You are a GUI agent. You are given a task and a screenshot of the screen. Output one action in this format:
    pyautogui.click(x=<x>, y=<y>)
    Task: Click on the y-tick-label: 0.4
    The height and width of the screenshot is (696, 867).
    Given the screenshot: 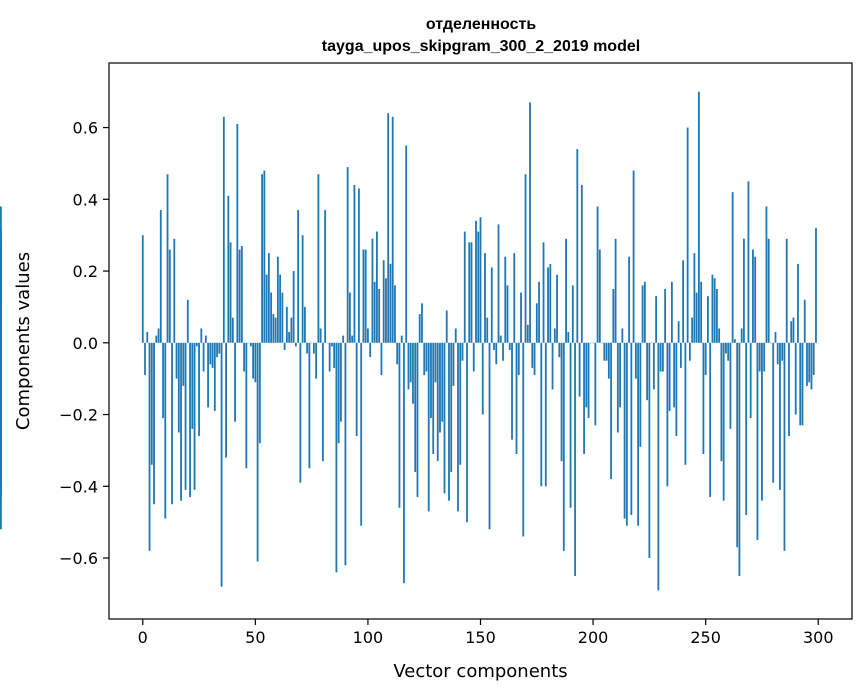 What is the action you would take?
    pyautogui.click(x=85, y=199)
    